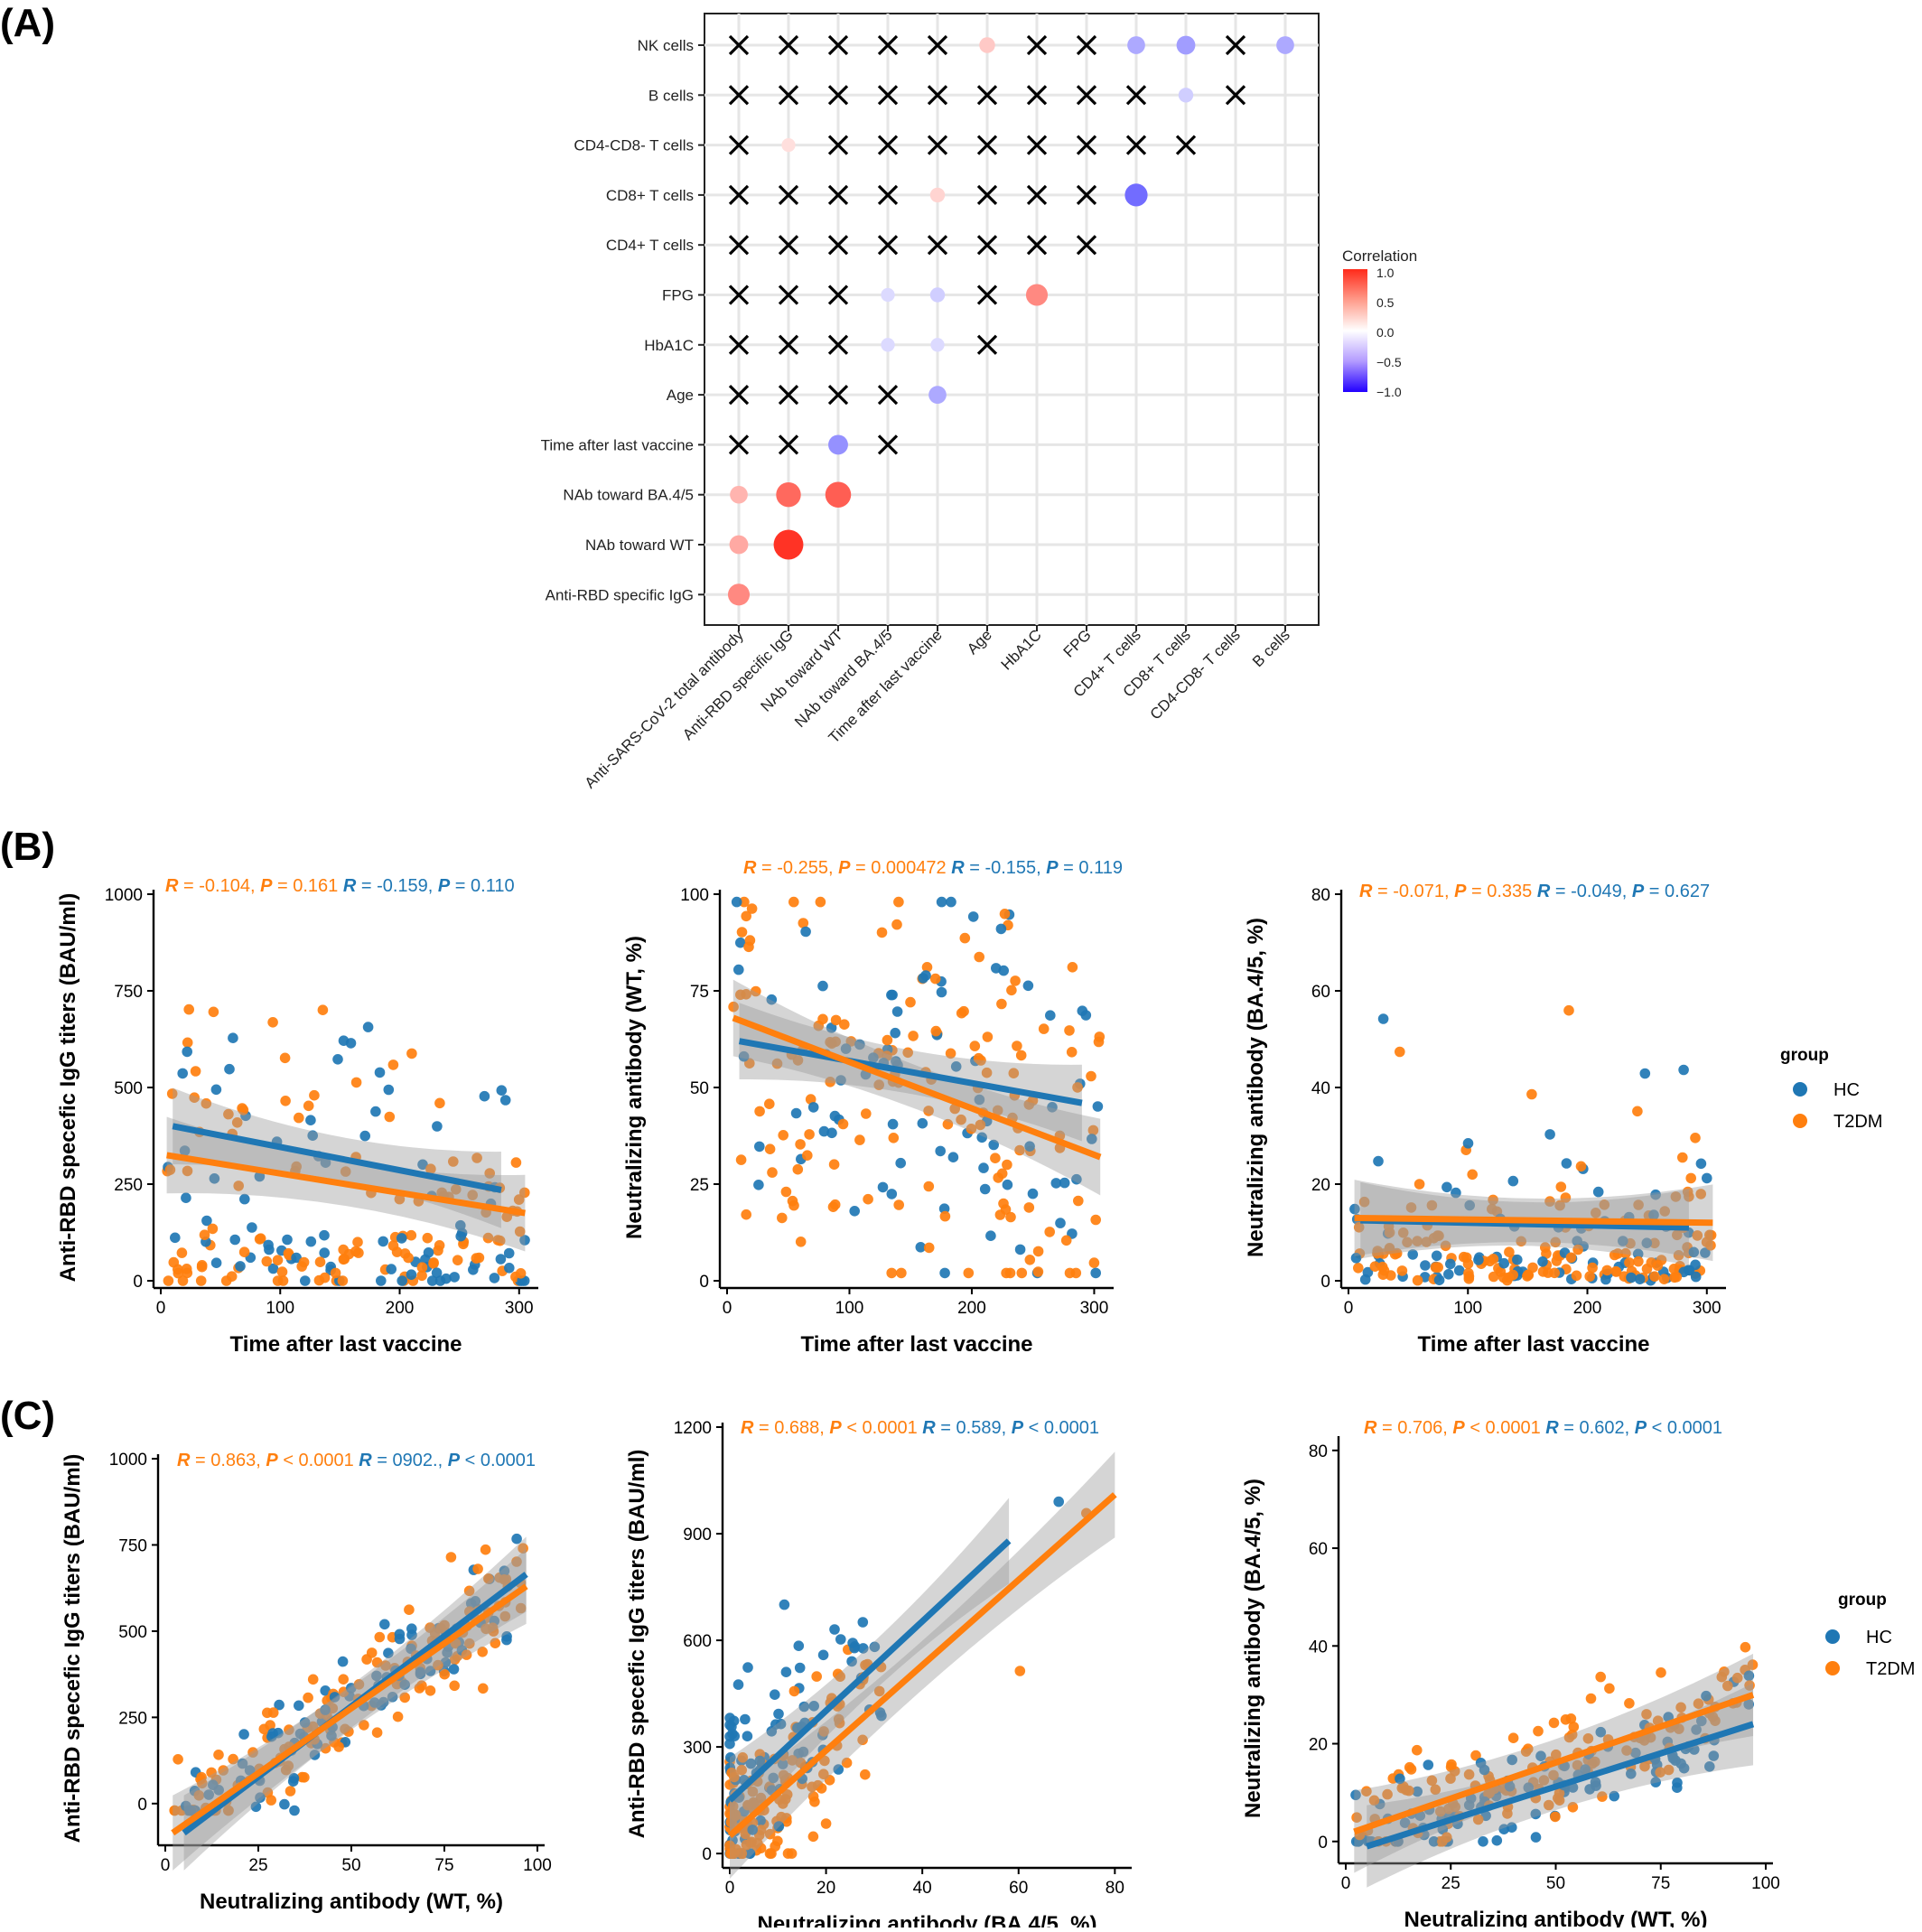 The height and width of the screenshot is (1932, 1922). What do you see at coordinates (637, 1644) in the screenshot?
I see `y-axis-title: Anti-RBD specefic IgG titers (BAU/ml)` at bounding box center [637, 1644].